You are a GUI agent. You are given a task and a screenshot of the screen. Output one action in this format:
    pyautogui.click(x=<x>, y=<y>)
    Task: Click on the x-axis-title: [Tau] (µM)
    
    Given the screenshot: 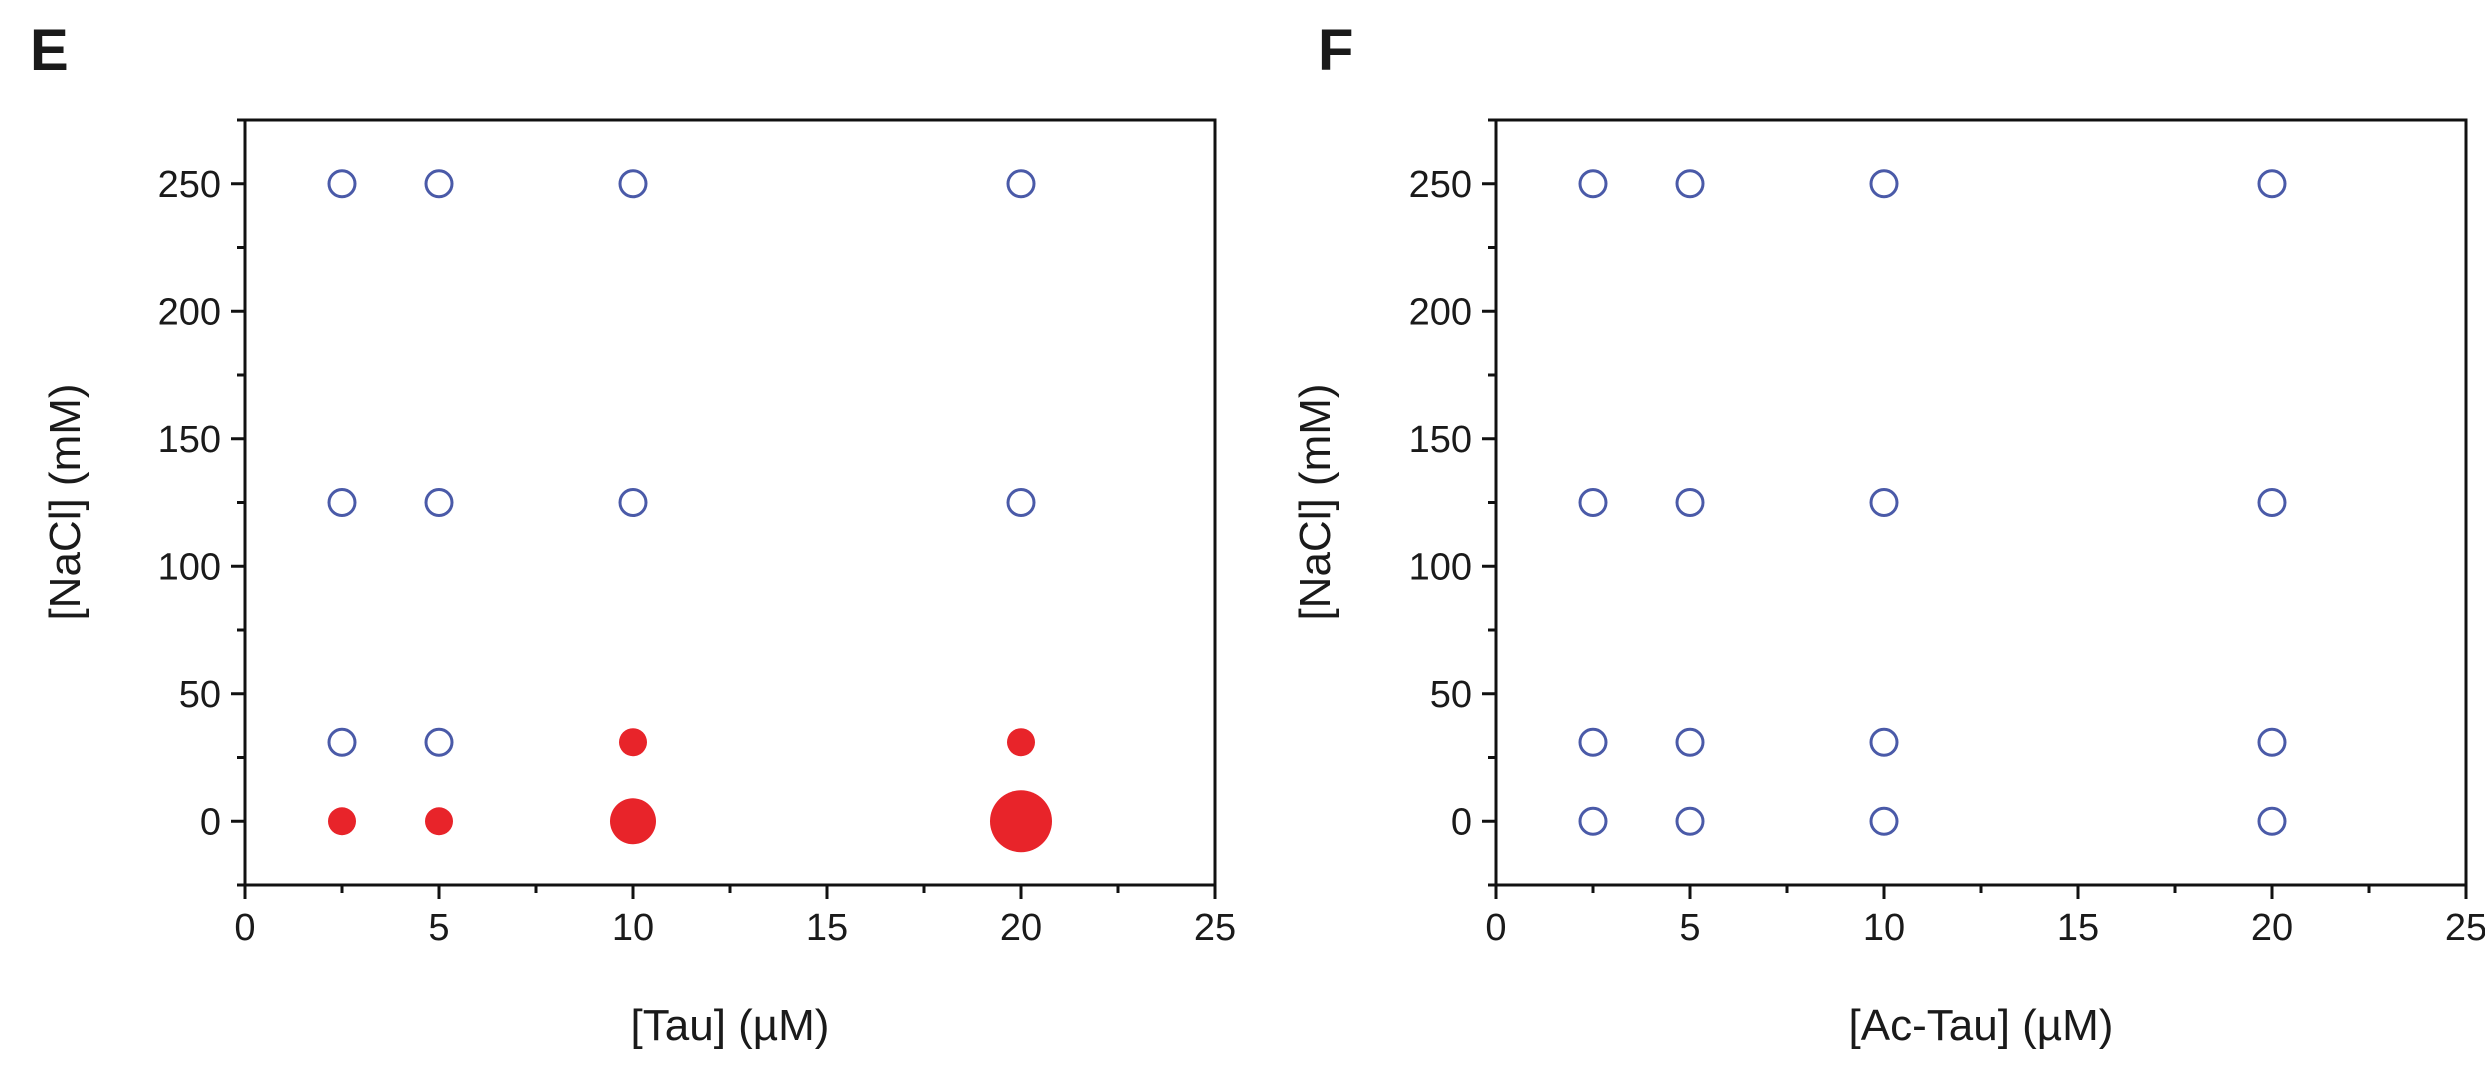 What is the action you would take?
    pyautogui.click(x=730, y=1025)
    